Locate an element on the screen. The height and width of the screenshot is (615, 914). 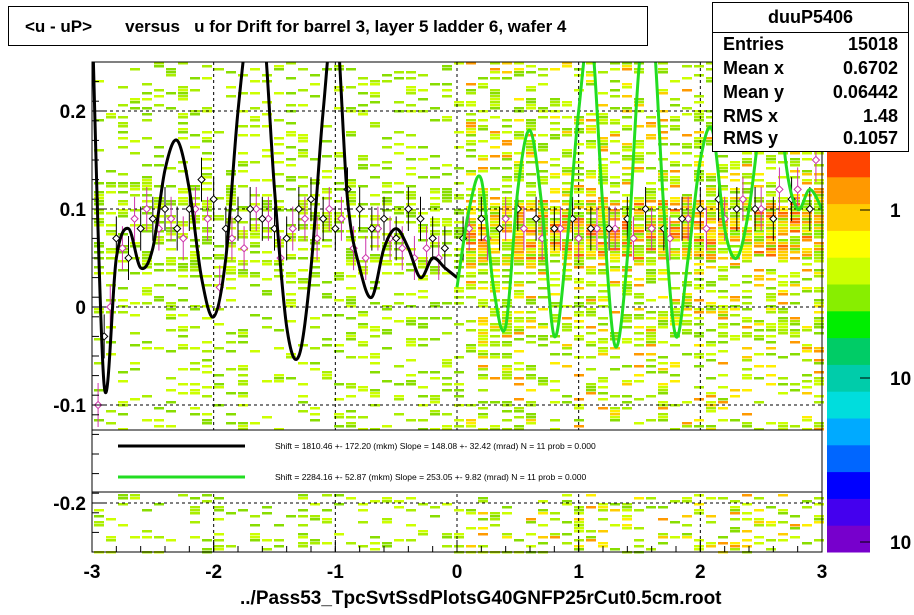
z-tick-label: 10 is located at coordinates (900, 379).